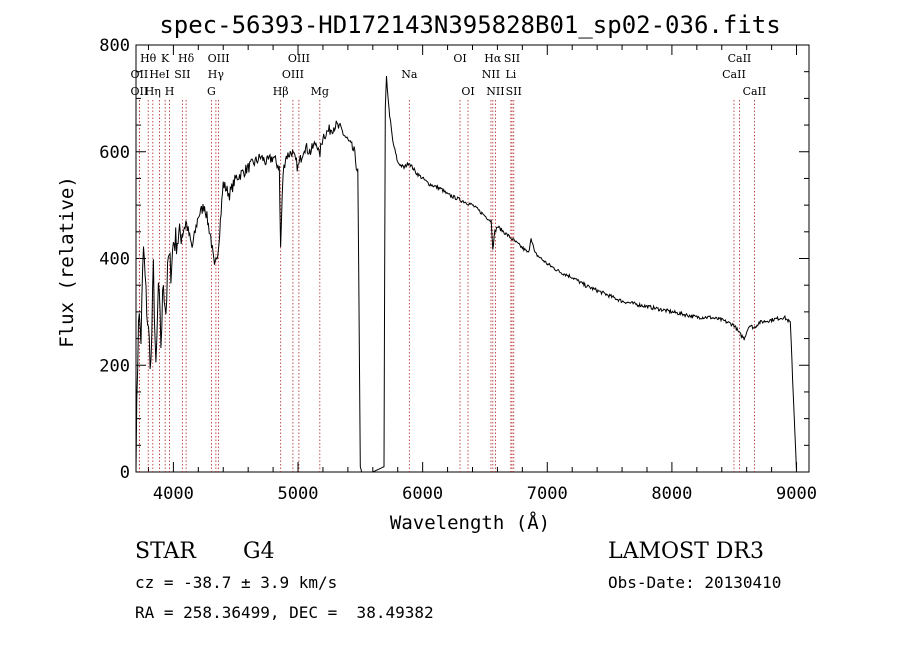 This screenshot has width=900, height=649. What do you see at coordinates (170, 91) in the screenshot?
I see `marker-label: H` at bounding box center [170, 91].